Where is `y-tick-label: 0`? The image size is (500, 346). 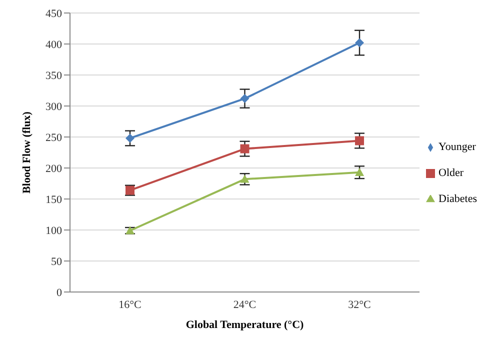
y-tick-label: 0 is located at coordinates (59, 292).